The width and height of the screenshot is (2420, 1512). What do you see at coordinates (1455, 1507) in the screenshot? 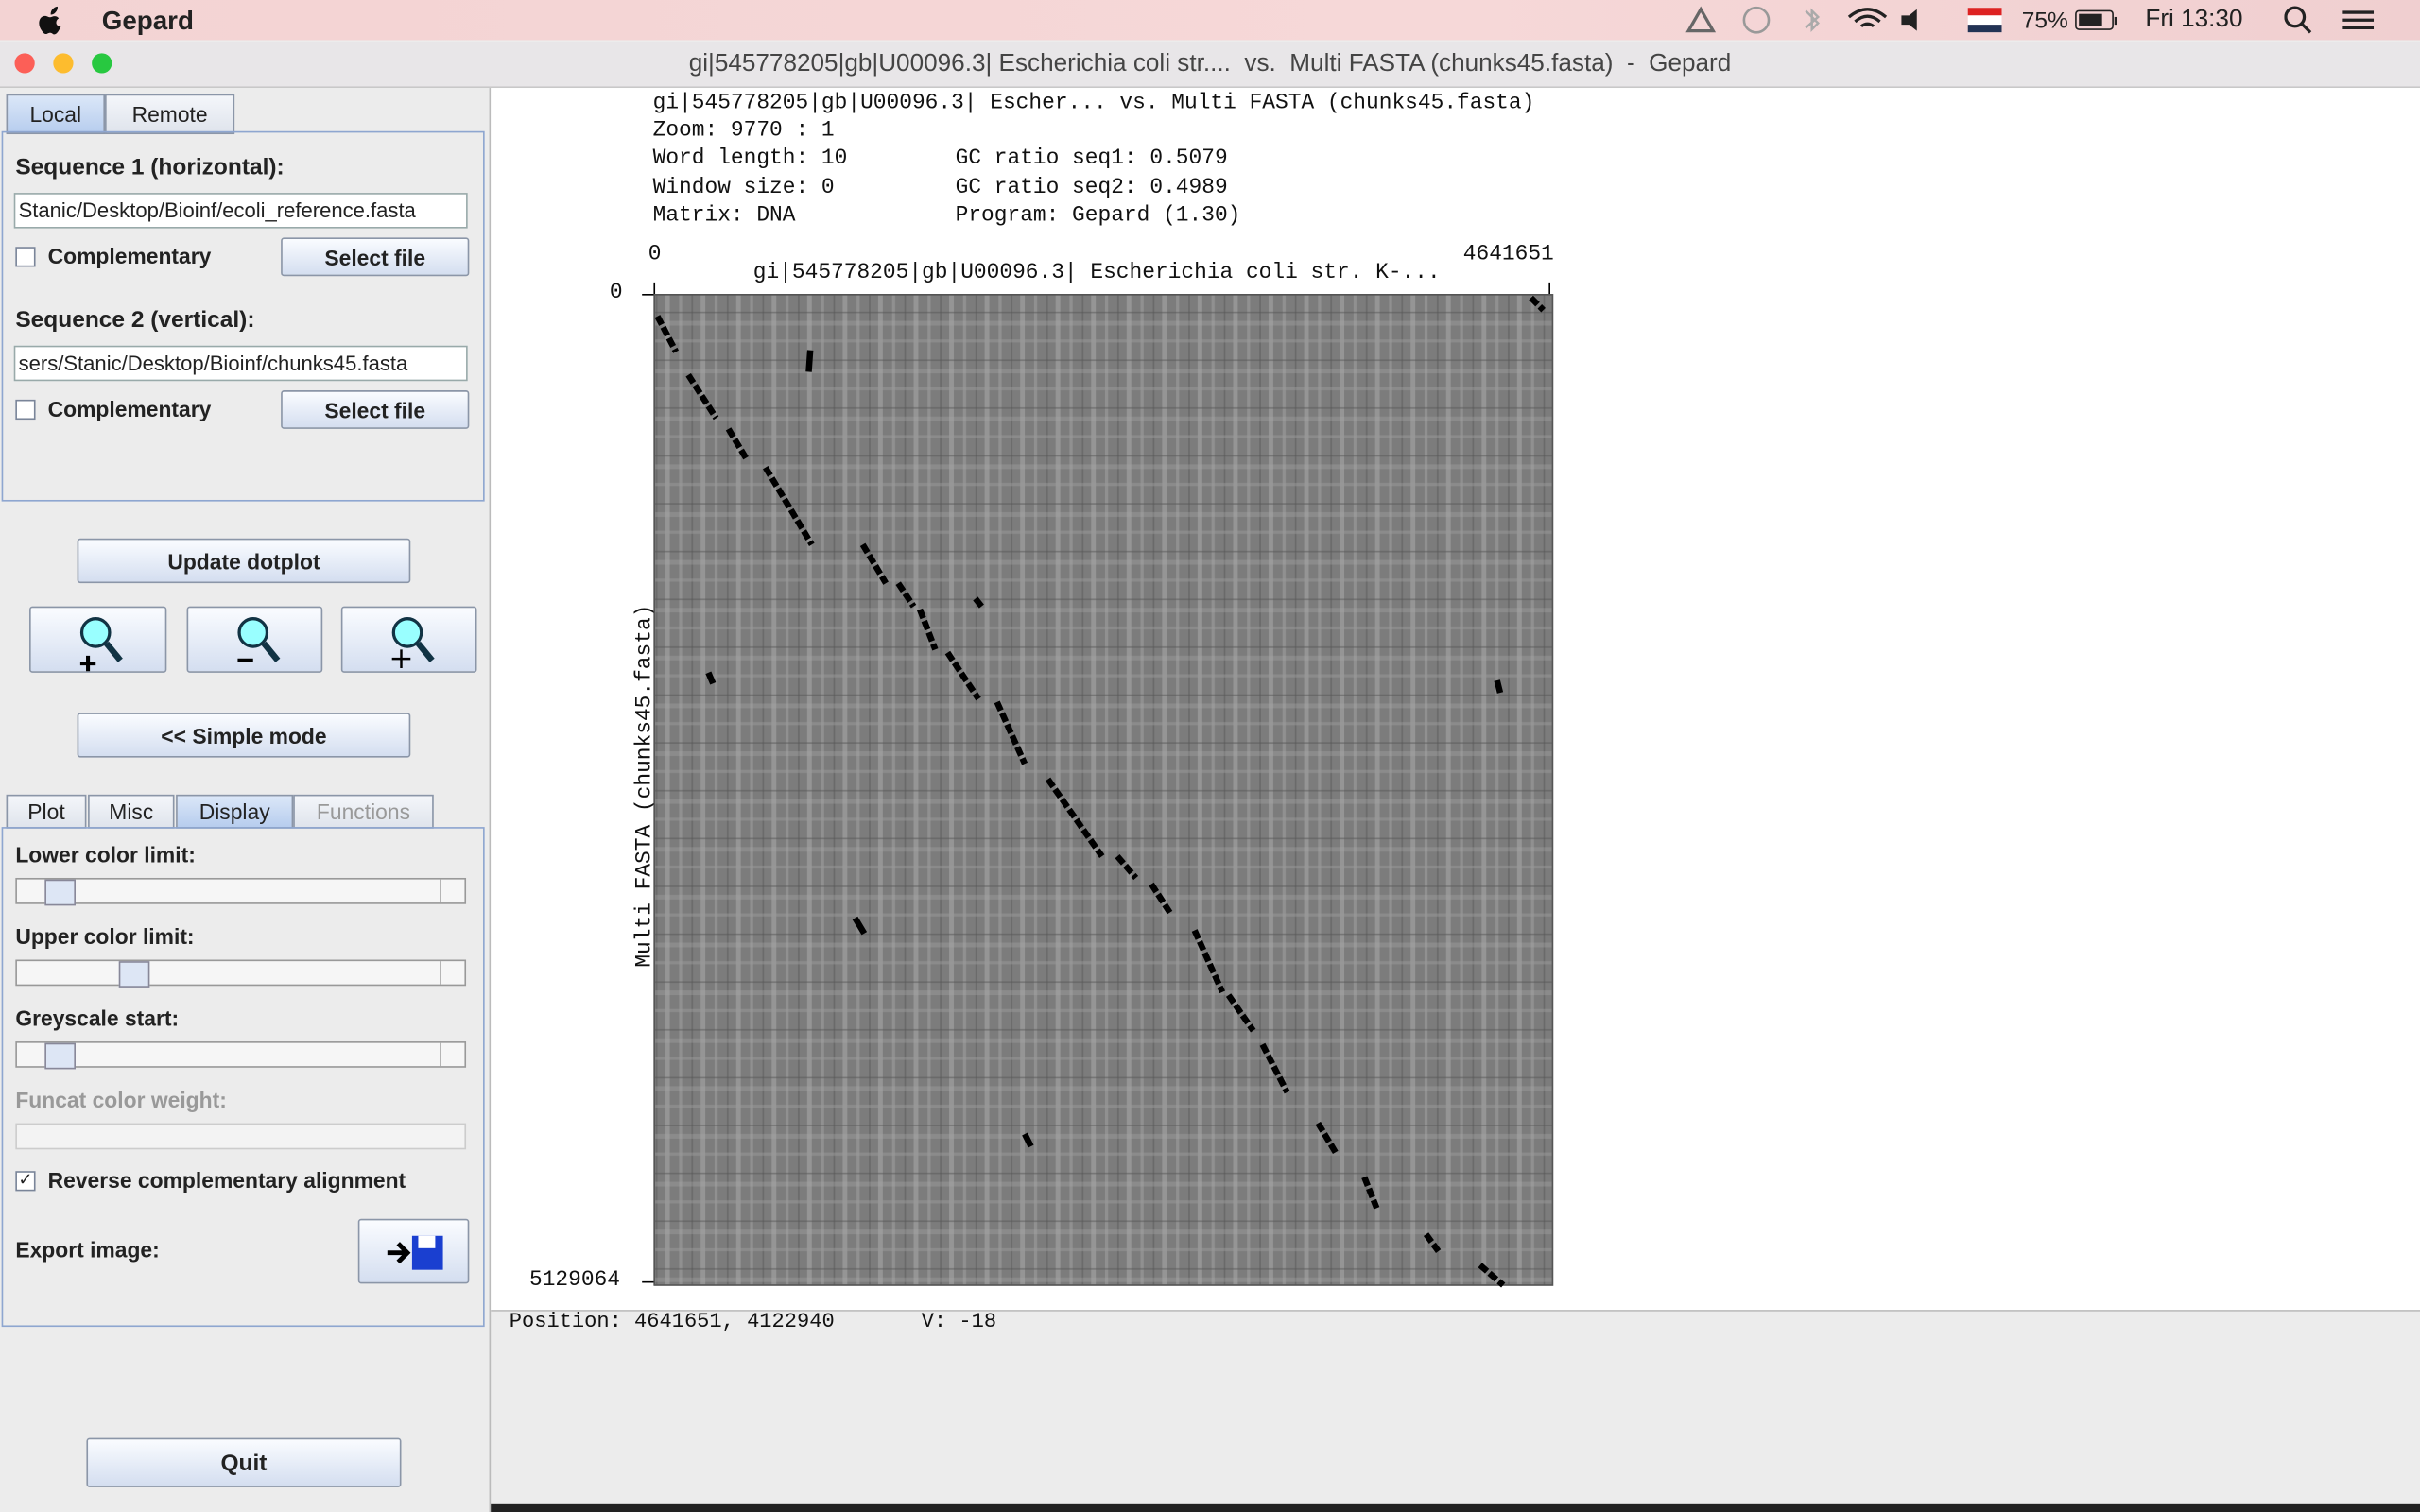
I see `screen-bottom-edge` at bounding box center [1455, 1507].